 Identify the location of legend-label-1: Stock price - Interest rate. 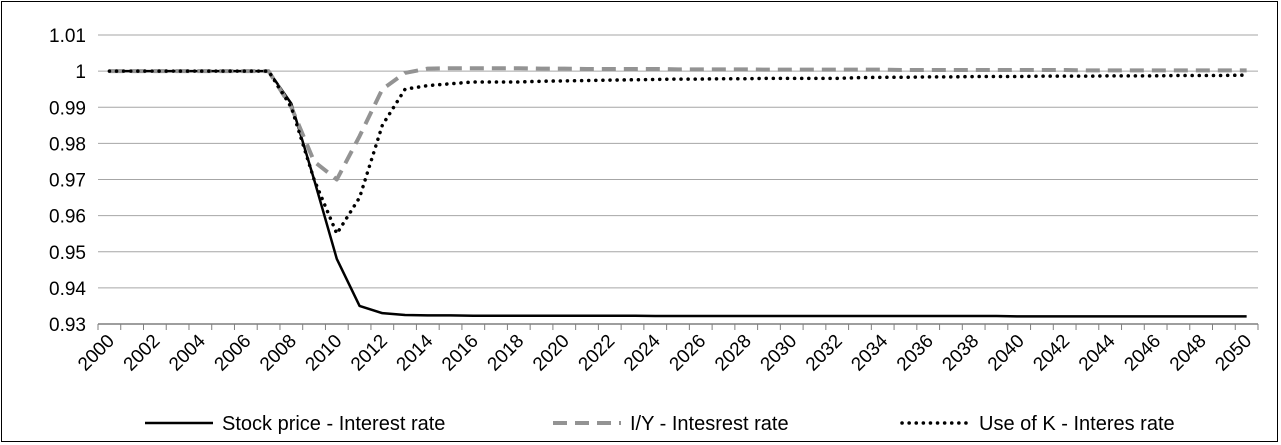
(333, 424).